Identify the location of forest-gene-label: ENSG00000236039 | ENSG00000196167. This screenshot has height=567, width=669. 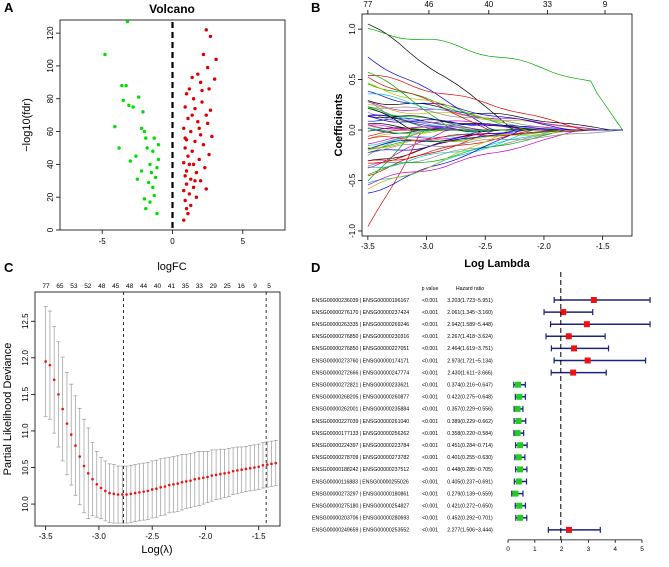
(360, 301).